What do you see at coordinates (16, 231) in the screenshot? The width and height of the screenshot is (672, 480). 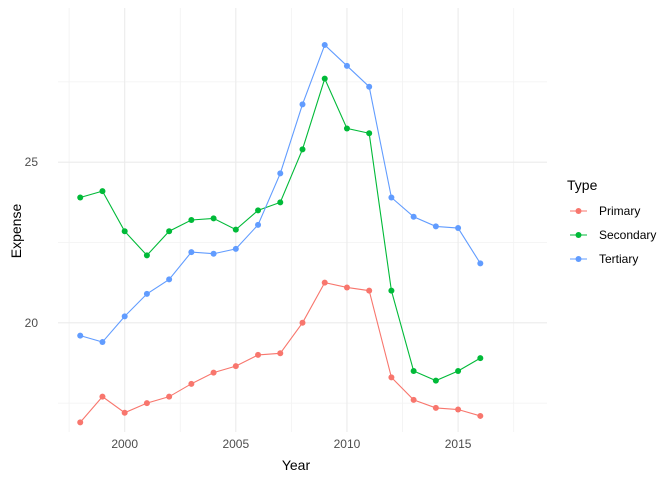 I see `y-axis-title: Expense` at bounding box center [16, 231].